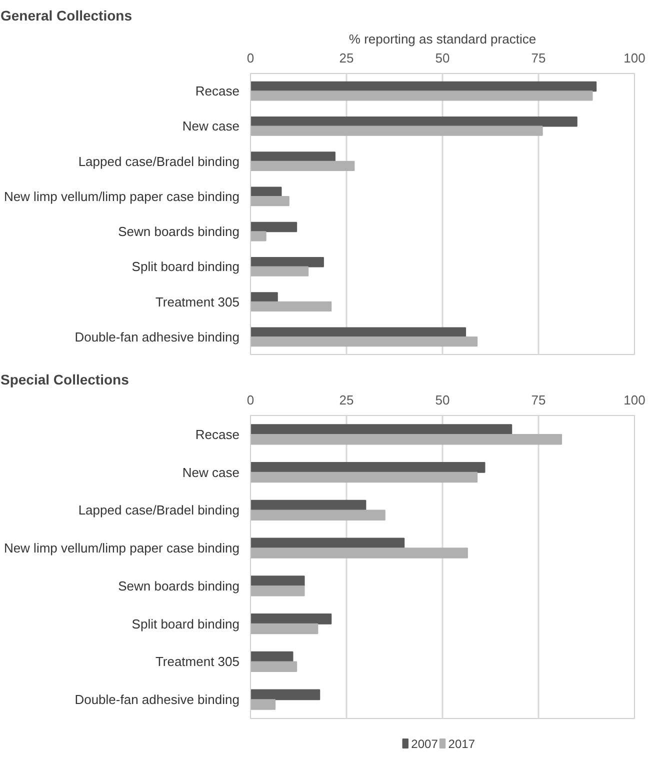  I want to click on text: Special Collections, so click(65, 380).